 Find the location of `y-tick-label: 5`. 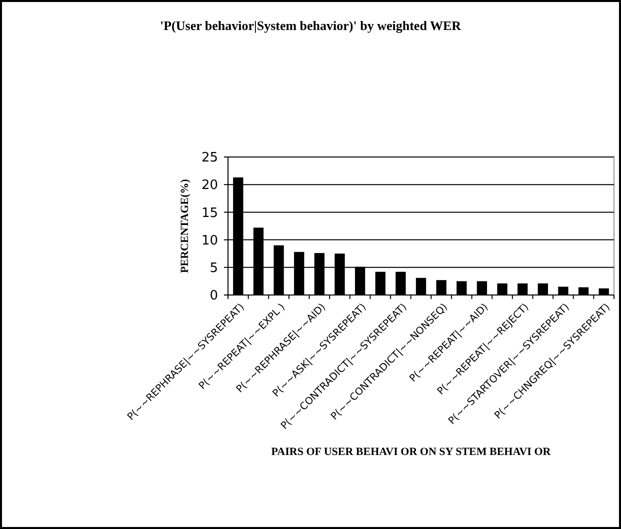

y-tick-label: 5 is located at coordinates (214, 268).